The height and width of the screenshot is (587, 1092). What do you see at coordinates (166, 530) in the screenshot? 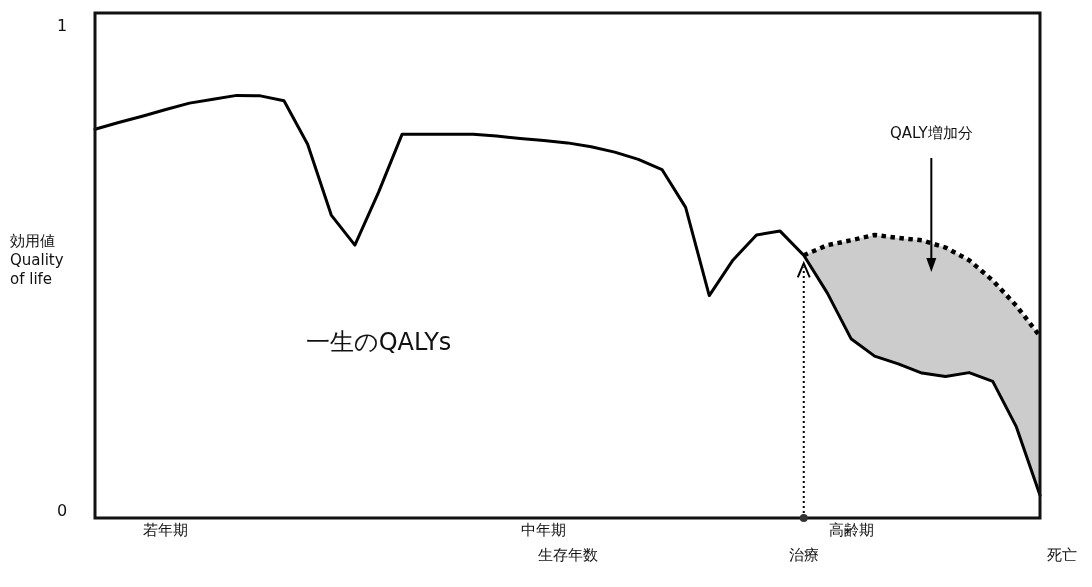
I see `x-tick-label: 若年期` at bounding box center [166, 530].